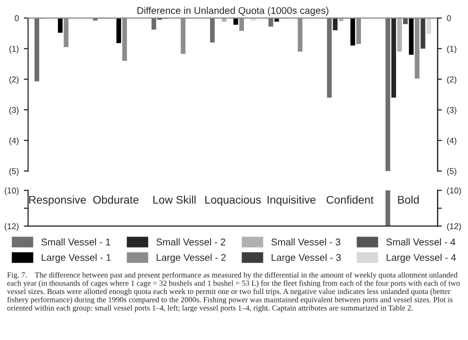 This screenshot has width=468, height=340. Describe the element at coordinates (451, 141) in the screenshot. I see `y2-tick-label: (4)` at that location.